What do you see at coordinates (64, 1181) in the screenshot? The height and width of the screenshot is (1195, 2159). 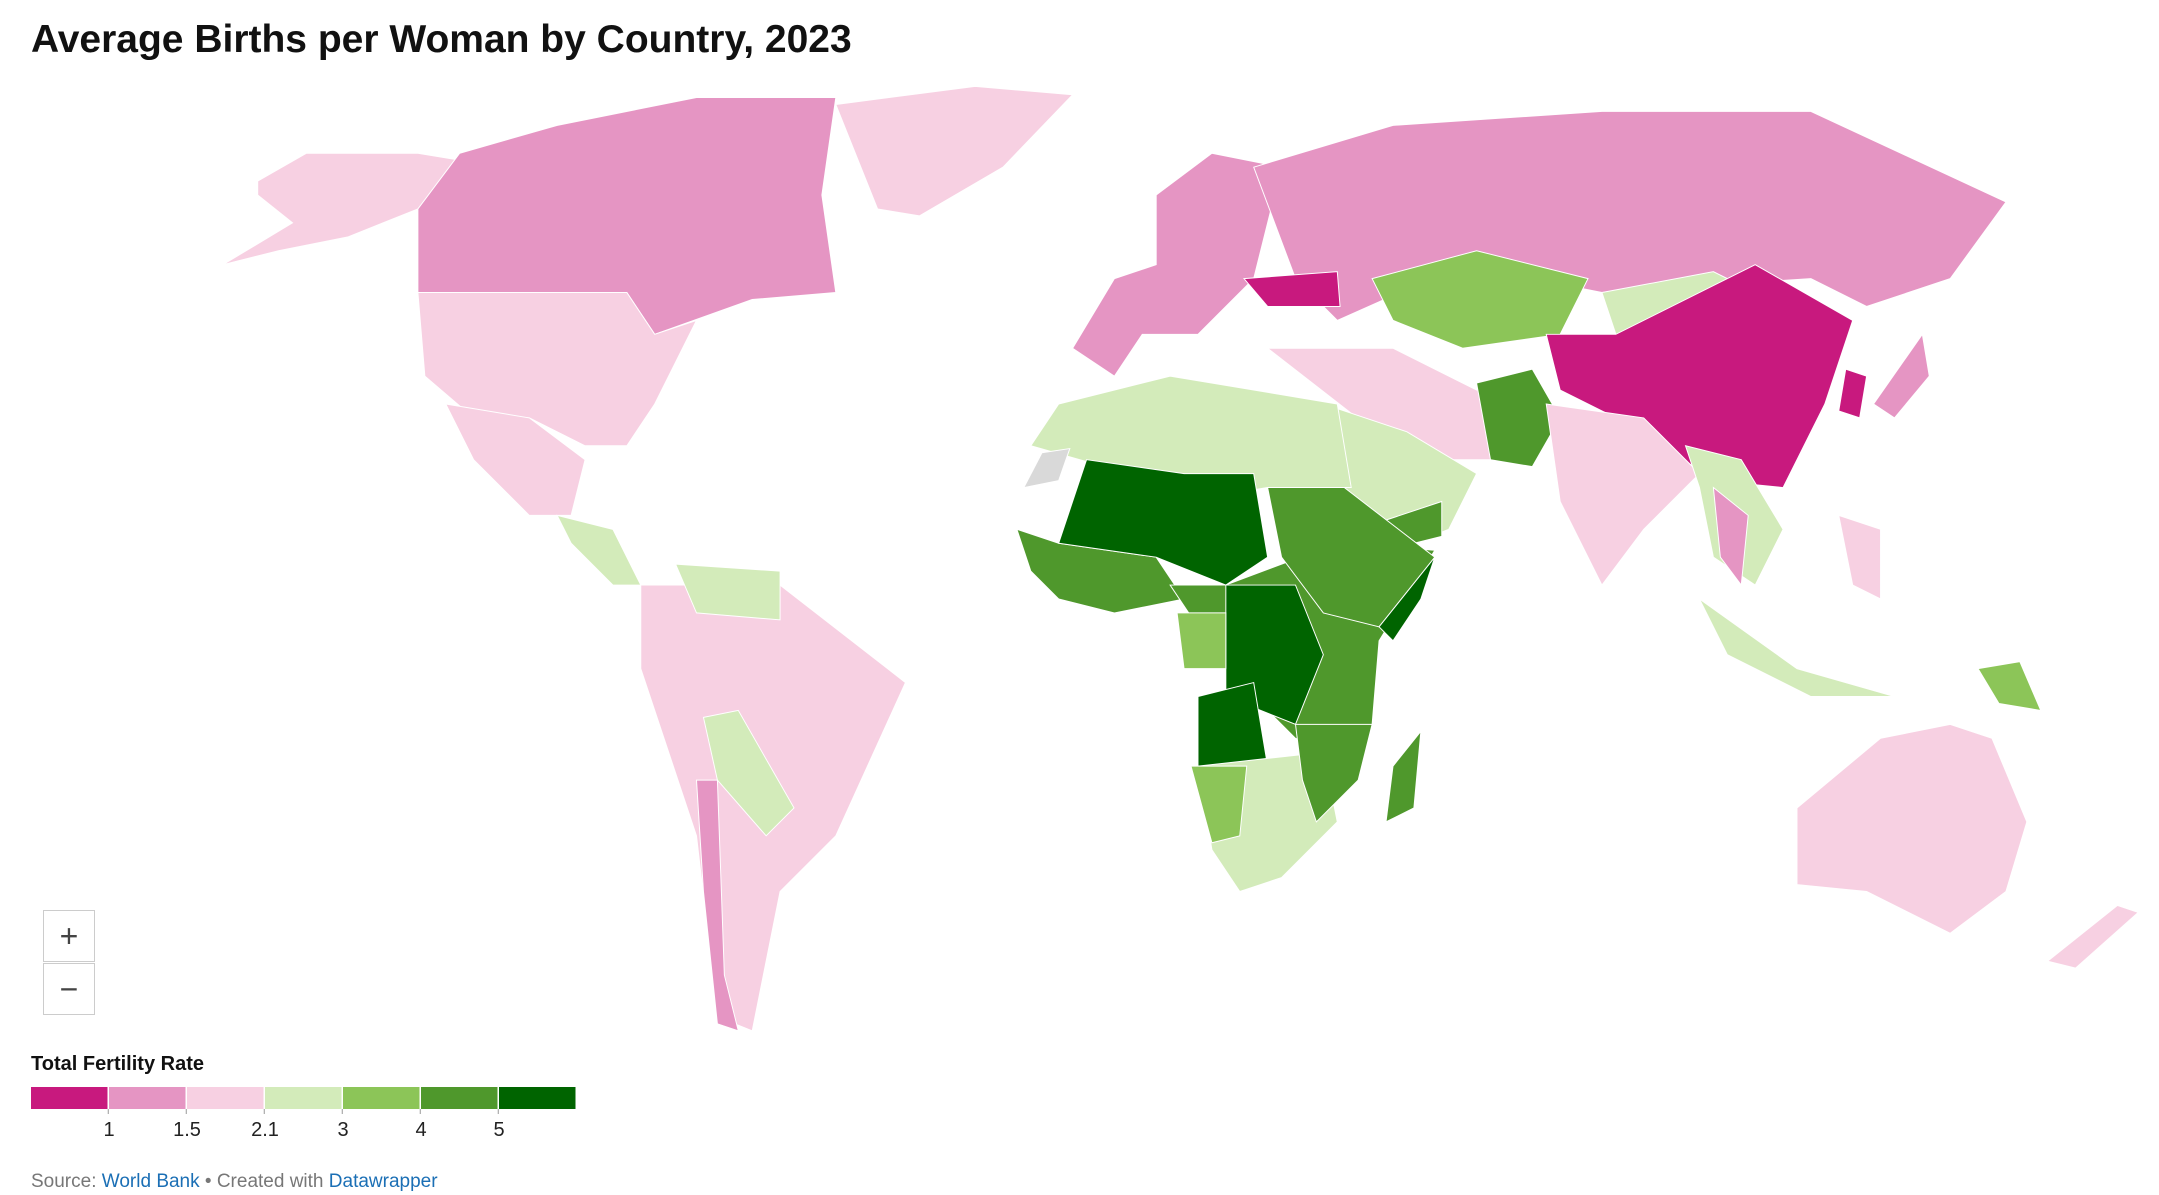 I see `source-label: Source:` at bounding box center [64, 1181].